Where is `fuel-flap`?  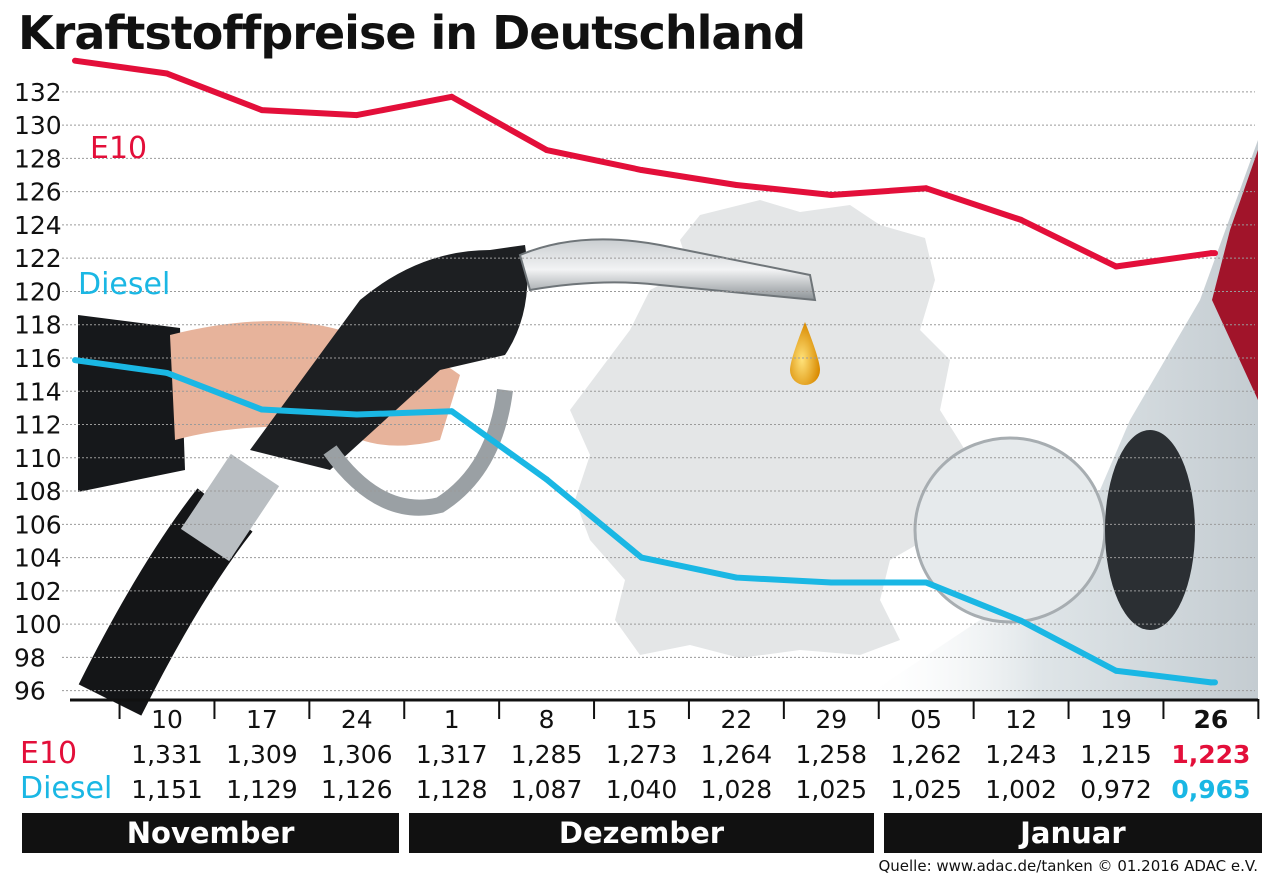
fuel-flap is located at coordinates (1010, 530).